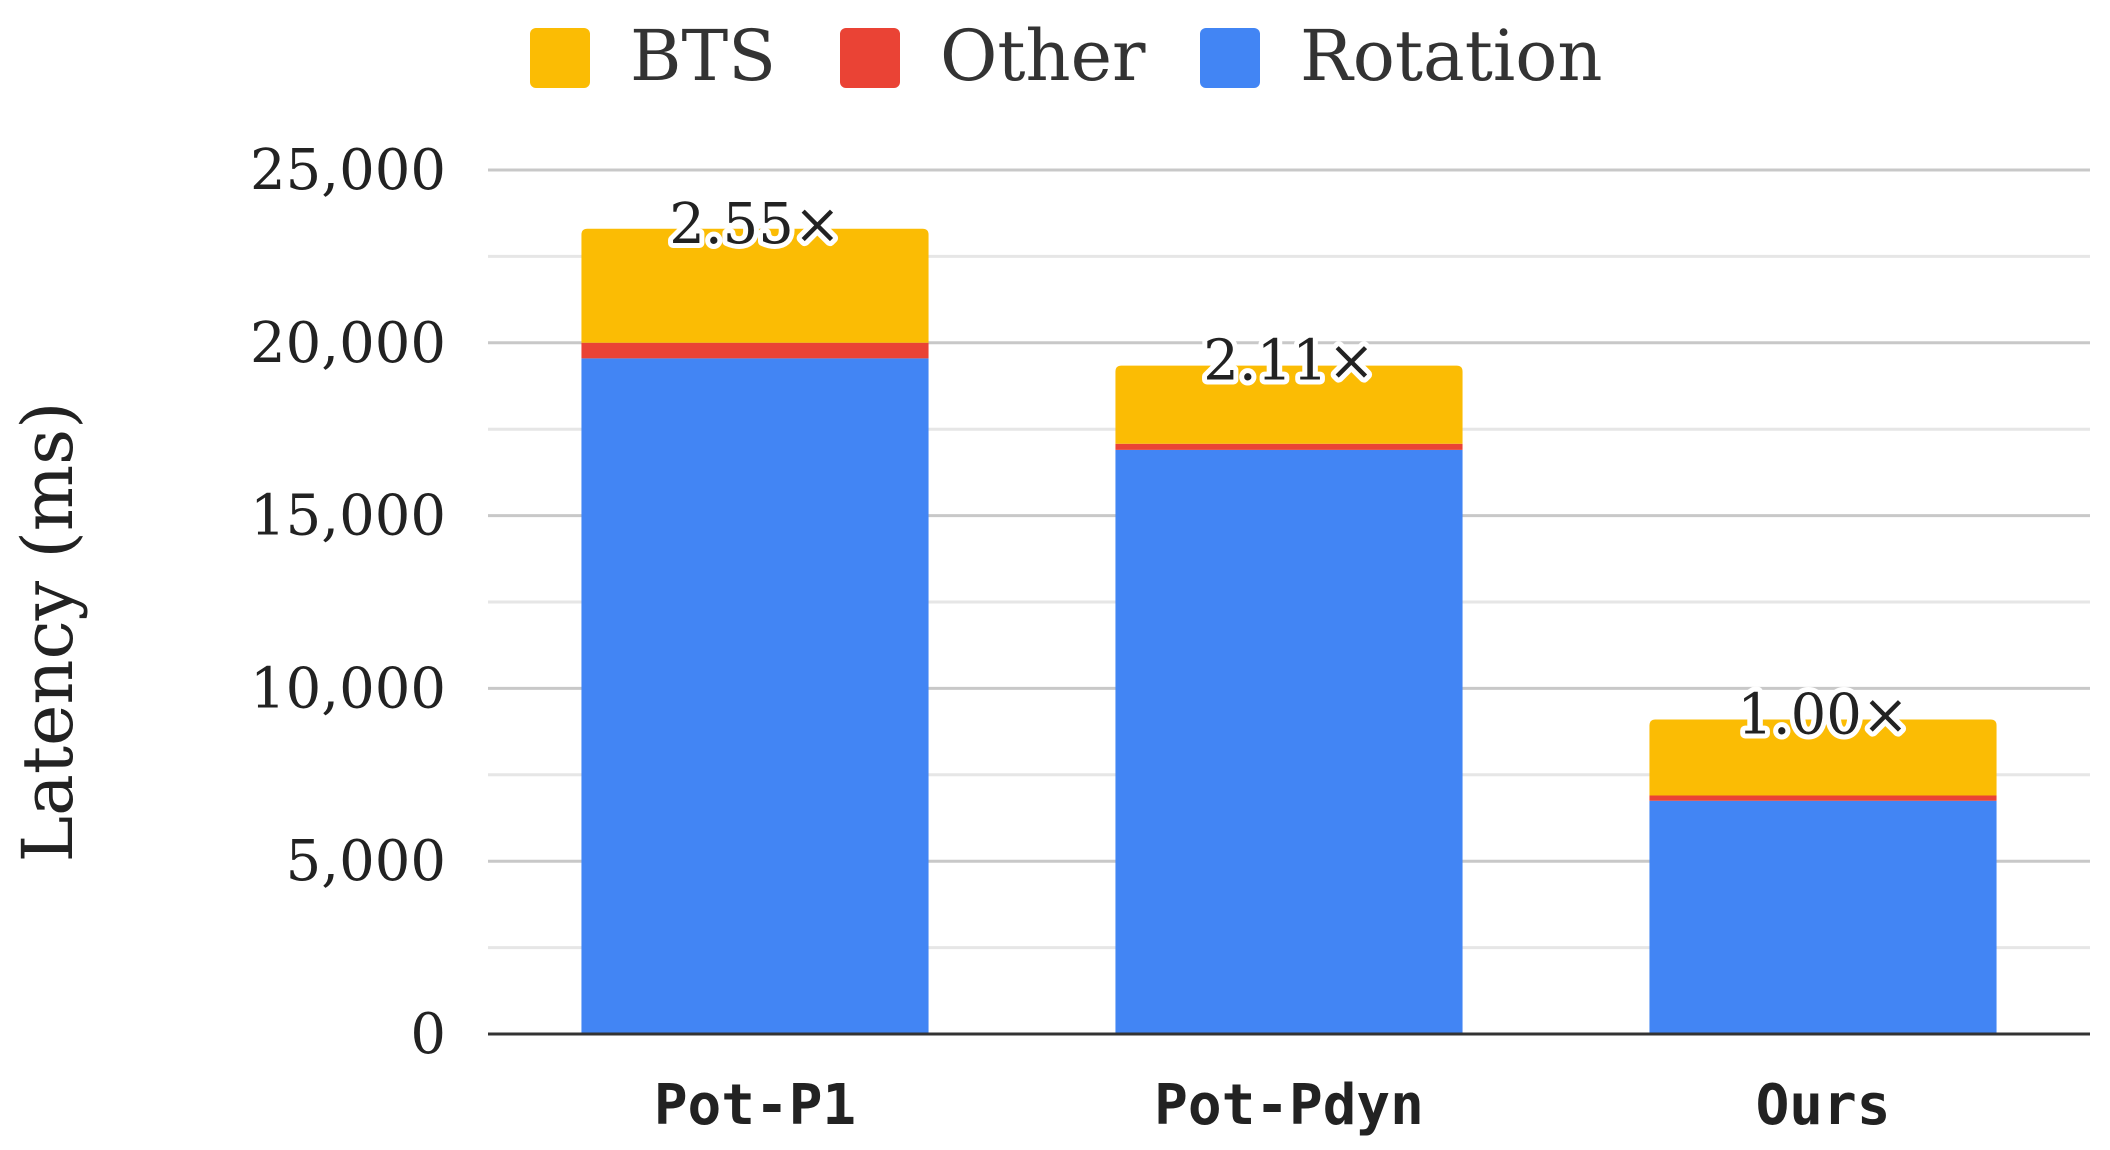  I want to click on bar-rotation-pot-pdyn, so click(1289, 741).